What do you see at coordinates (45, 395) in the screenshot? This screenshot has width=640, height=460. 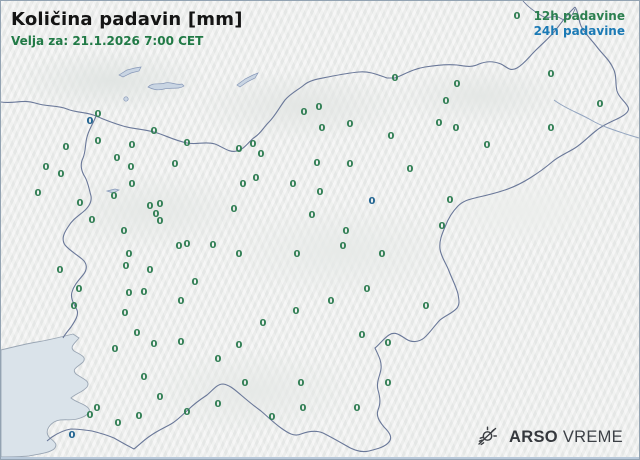 I see `sea-shape` at bounding box center [45, 395].